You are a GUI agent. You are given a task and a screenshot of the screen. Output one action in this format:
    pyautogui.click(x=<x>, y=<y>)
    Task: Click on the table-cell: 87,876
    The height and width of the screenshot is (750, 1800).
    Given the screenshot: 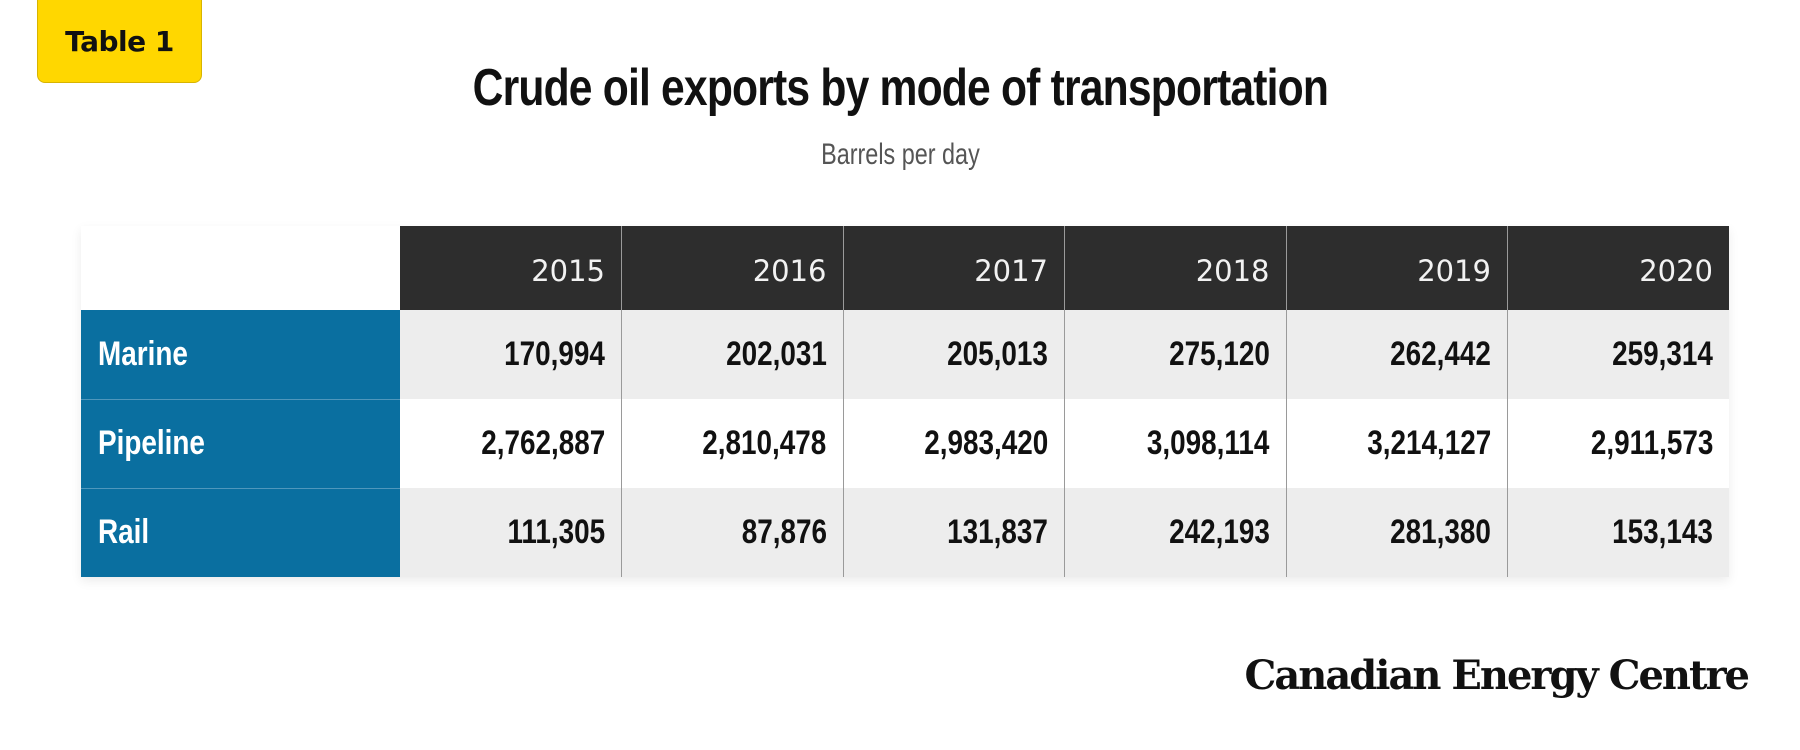 What is the action you would take?
    pyautogui.click(x=732, y=532)
    